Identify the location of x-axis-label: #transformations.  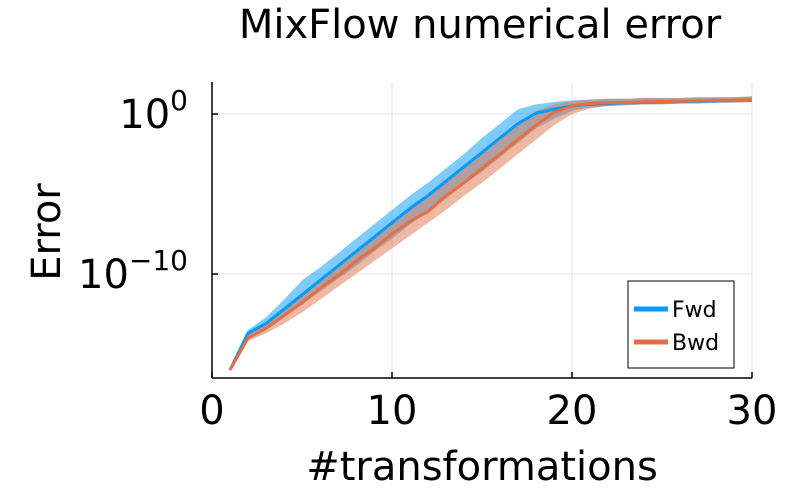
(482, 467).